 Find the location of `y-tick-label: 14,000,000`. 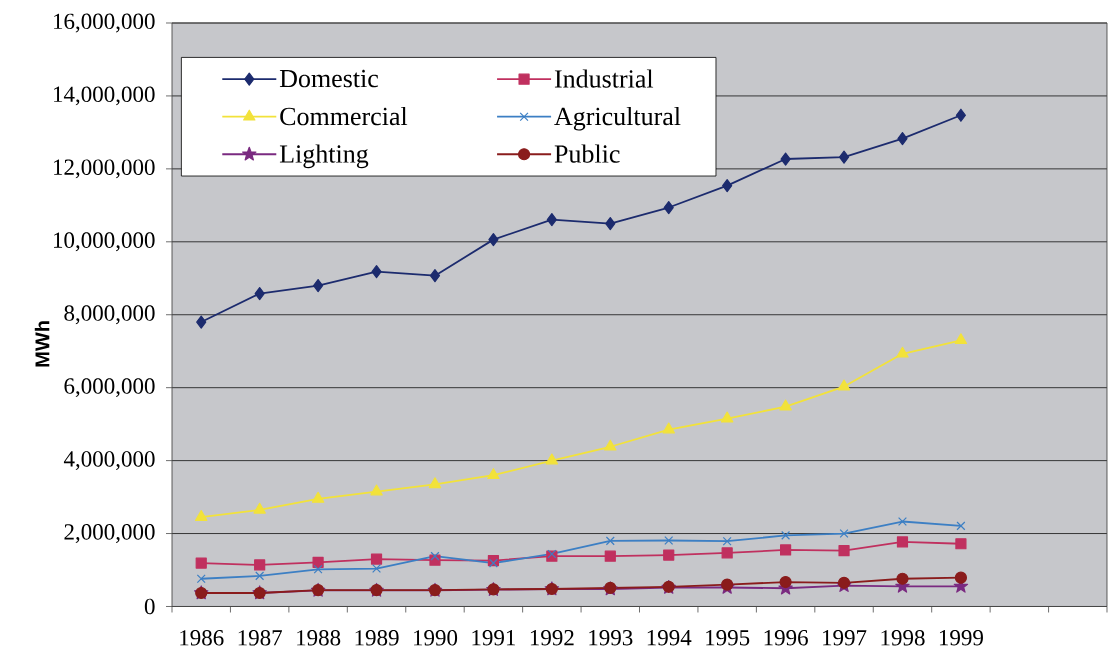

y-tick-label: 14,000,000 is located at coordinates (104, 96).